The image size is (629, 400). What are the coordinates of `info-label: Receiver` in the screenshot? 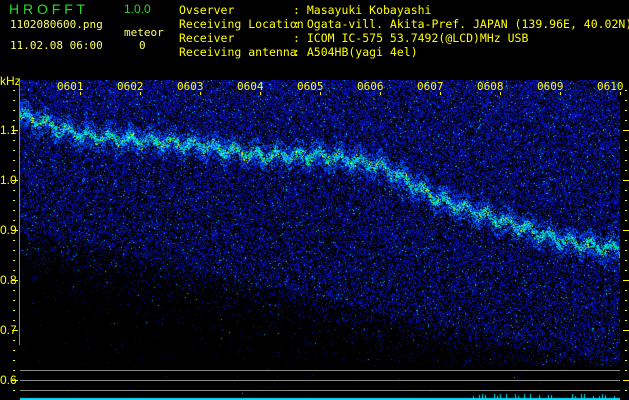 It's located at (207, 38).